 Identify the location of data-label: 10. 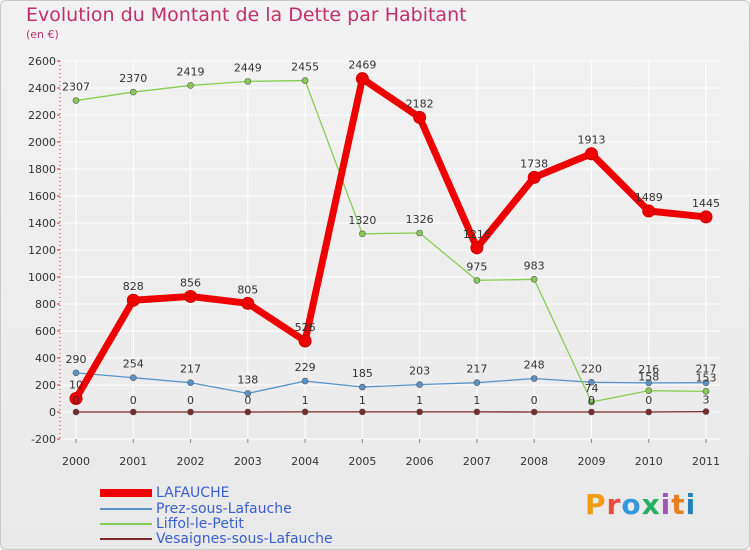
(76, 385).